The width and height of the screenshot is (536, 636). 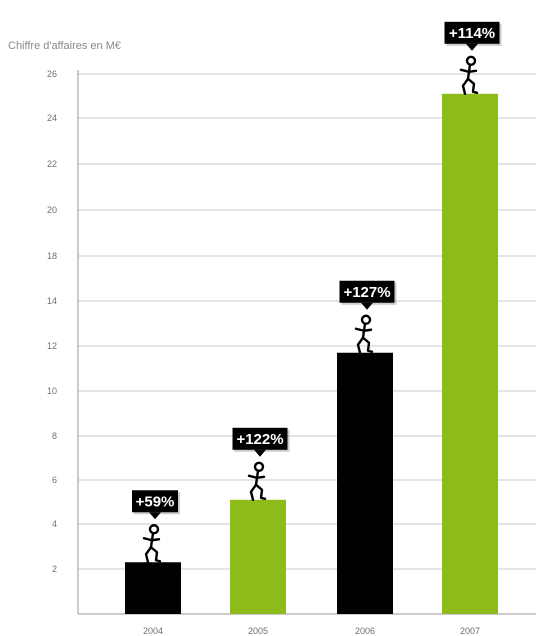 What do you see at coordinates (366, 292) in the screenshot?
I see `growth-label: +127%` at bounding box center [366, 292].